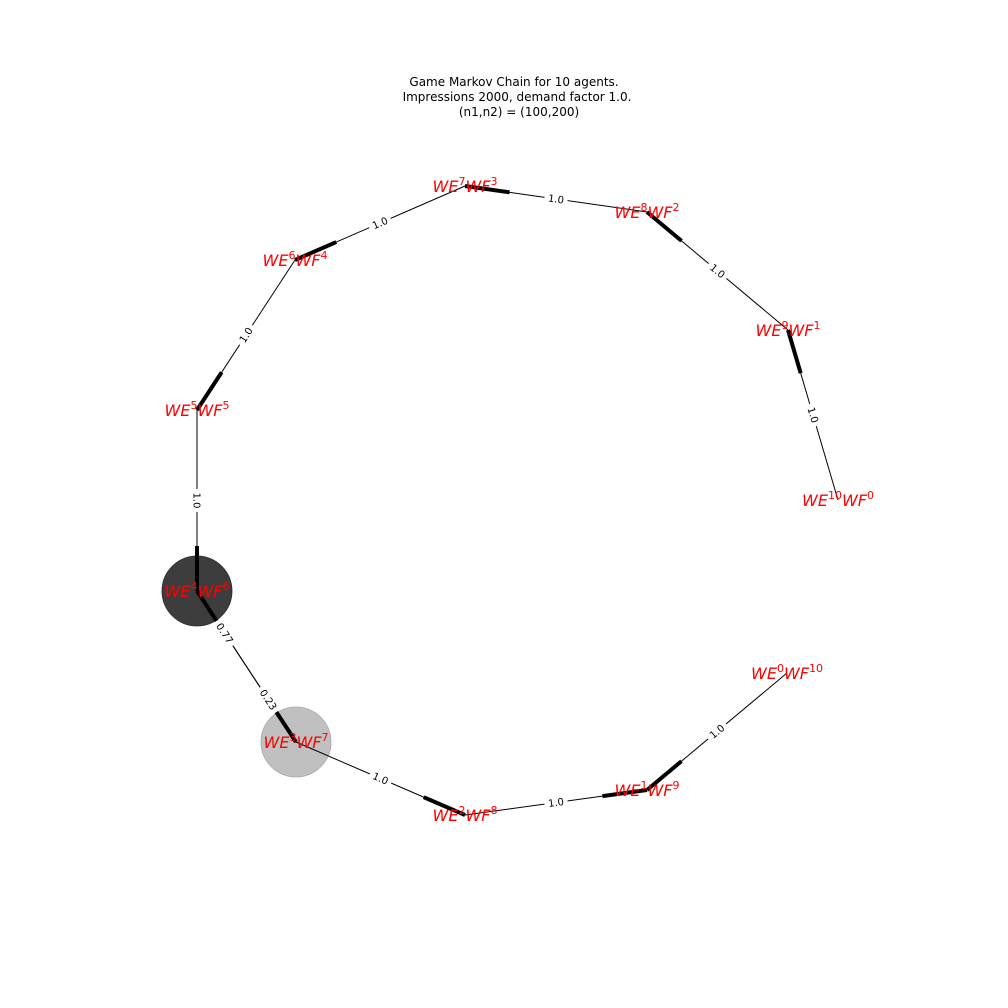  What do you see at coordinates (197, 590) in the screenshot?
I see `node-label-n4: WE4WF6` at bounding box center [197, 590].